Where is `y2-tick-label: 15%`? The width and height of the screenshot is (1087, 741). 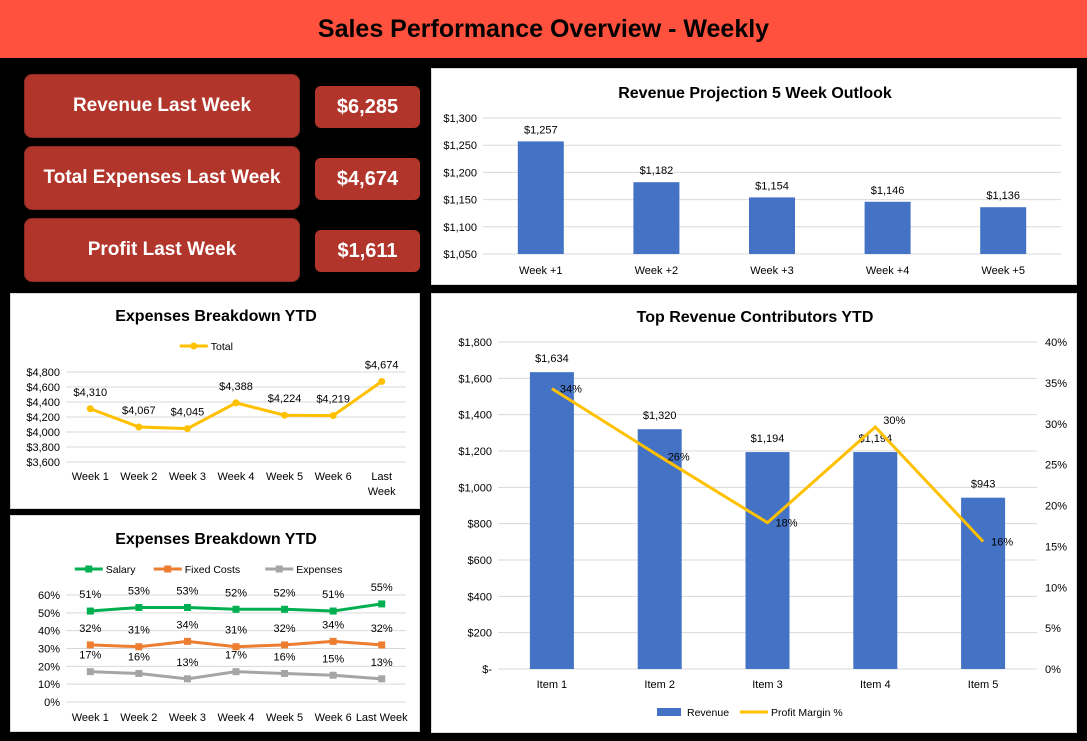
y2-tick-label: 15% is located at coordinates (1056, 547).